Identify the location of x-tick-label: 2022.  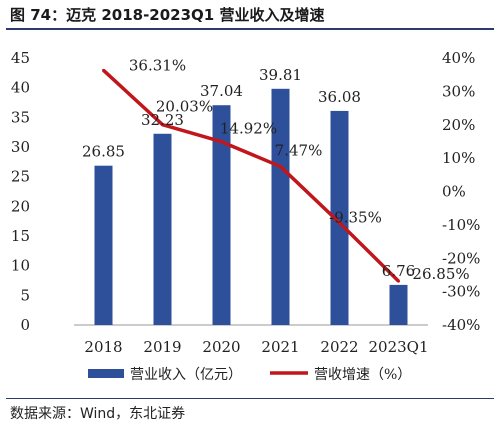
(339, 347).